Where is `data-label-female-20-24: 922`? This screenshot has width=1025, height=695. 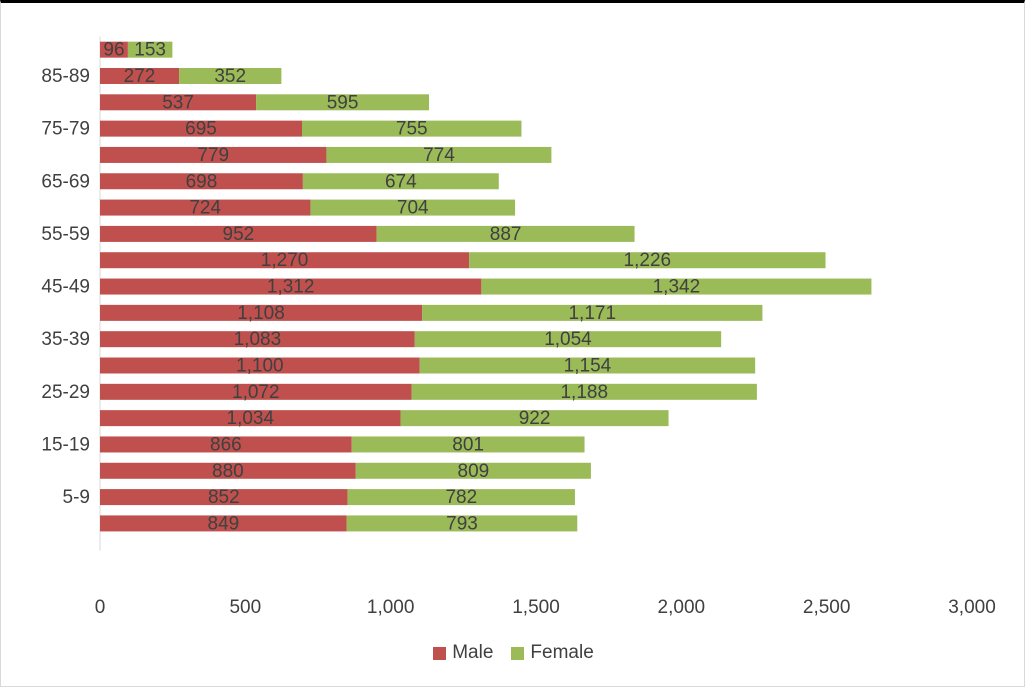
data-label-female-20-24: 922 is located at coordinates (535, 418).